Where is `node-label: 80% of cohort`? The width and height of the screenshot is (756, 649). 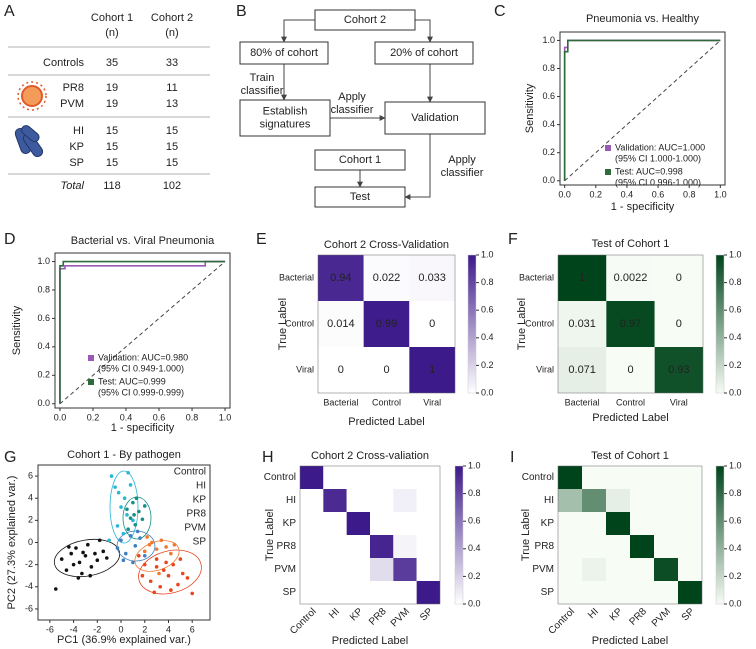
node-label: 80% of cohort is located at coordinates (284, 53).